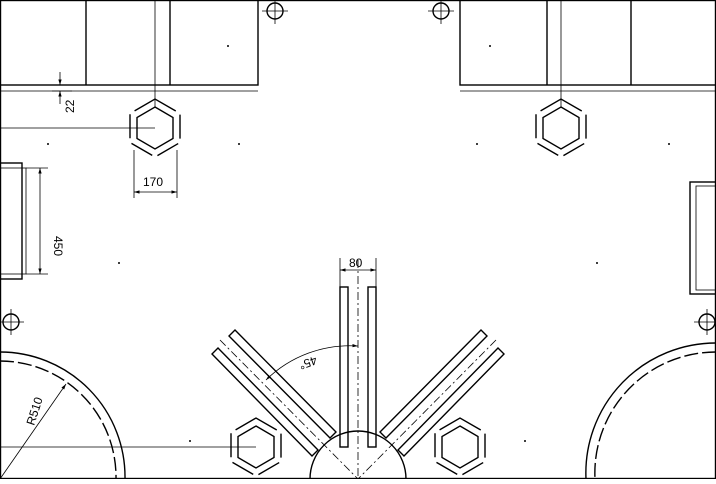 This screenshot has height=484, width=716. What do you see at coordinates (155, 174) in the screenshot?
I see `dimension-170: 170` at bounding box center [155, 174].